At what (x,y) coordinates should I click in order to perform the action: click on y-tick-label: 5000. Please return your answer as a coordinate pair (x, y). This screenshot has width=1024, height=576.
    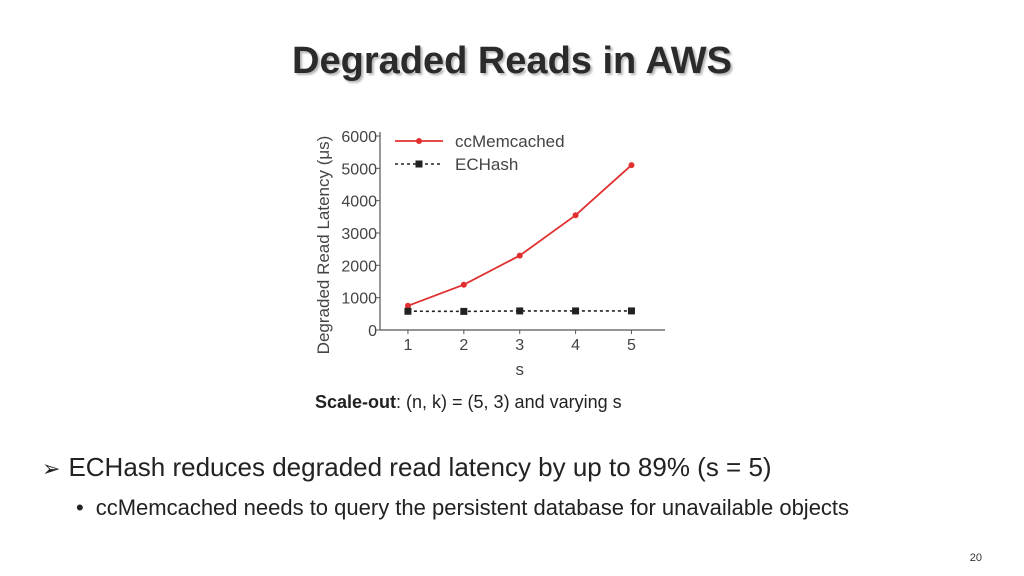
    Looking at the image, I should click on (359, 169).